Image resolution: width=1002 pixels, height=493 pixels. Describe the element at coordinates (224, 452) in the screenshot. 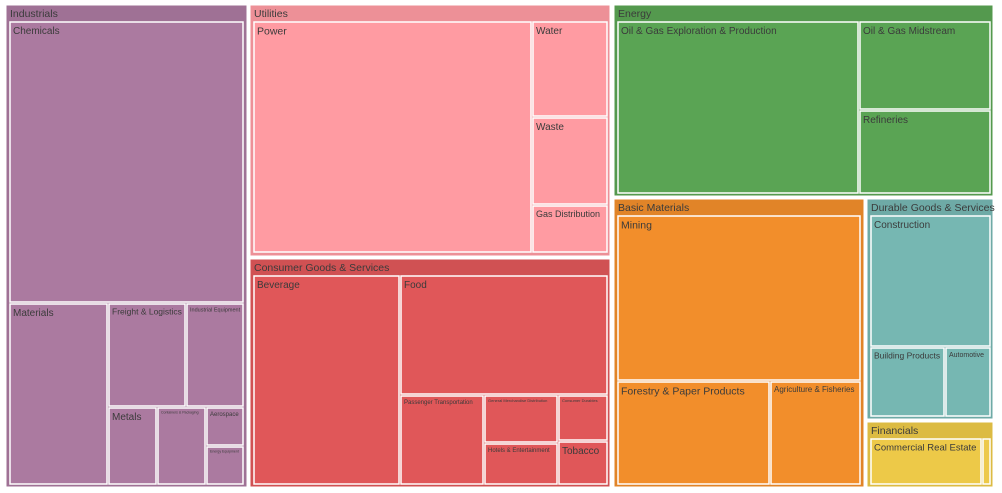

I see `tile-label-energy-equipment: Energy Equipment` at that location.